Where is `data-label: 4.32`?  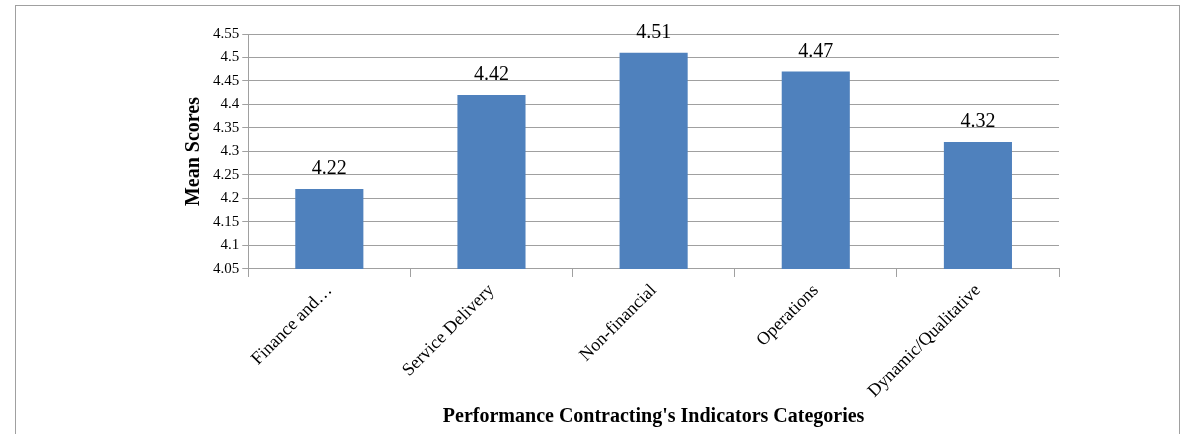 data-label: 4.32 is located at coordinates (978, 120).